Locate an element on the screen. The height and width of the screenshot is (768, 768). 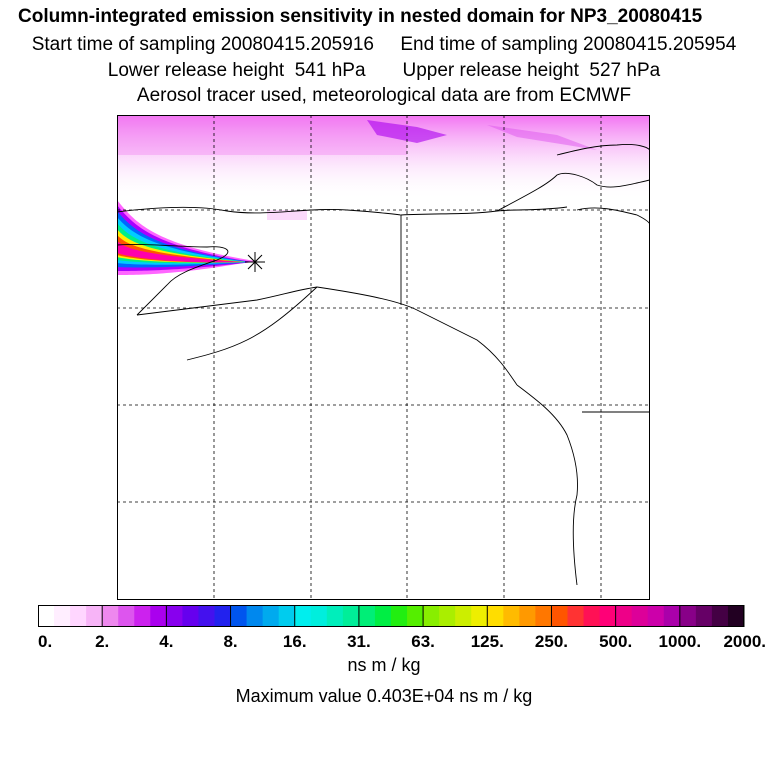
colorbar-tick-label: 0. is located at coordinates (45, 641).